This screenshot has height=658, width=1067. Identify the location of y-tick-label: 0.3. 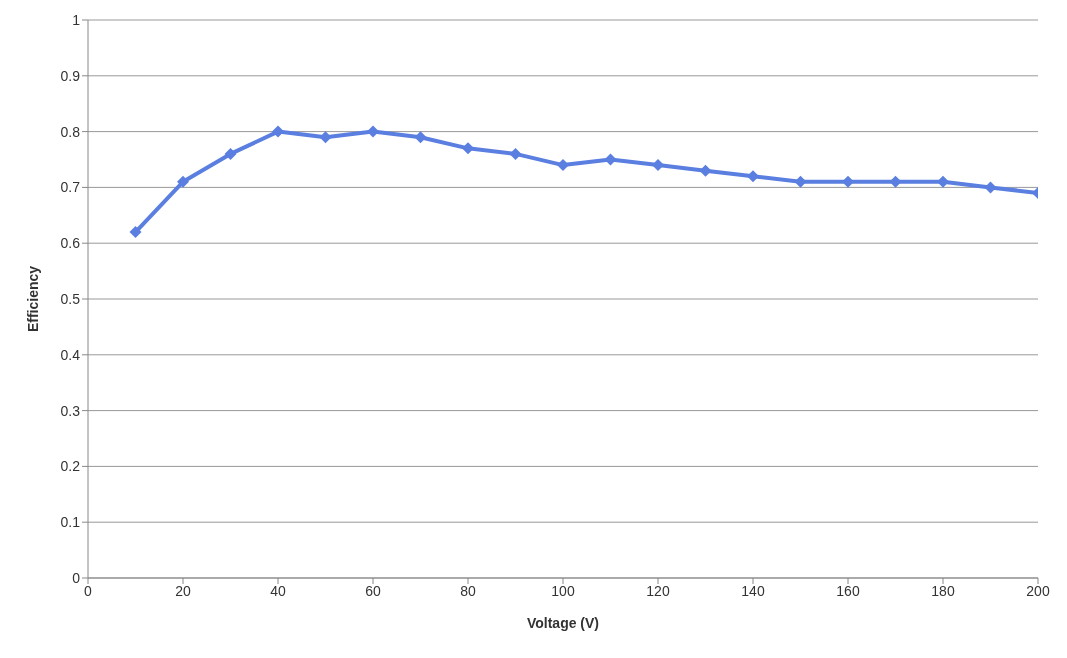
(70, 410).